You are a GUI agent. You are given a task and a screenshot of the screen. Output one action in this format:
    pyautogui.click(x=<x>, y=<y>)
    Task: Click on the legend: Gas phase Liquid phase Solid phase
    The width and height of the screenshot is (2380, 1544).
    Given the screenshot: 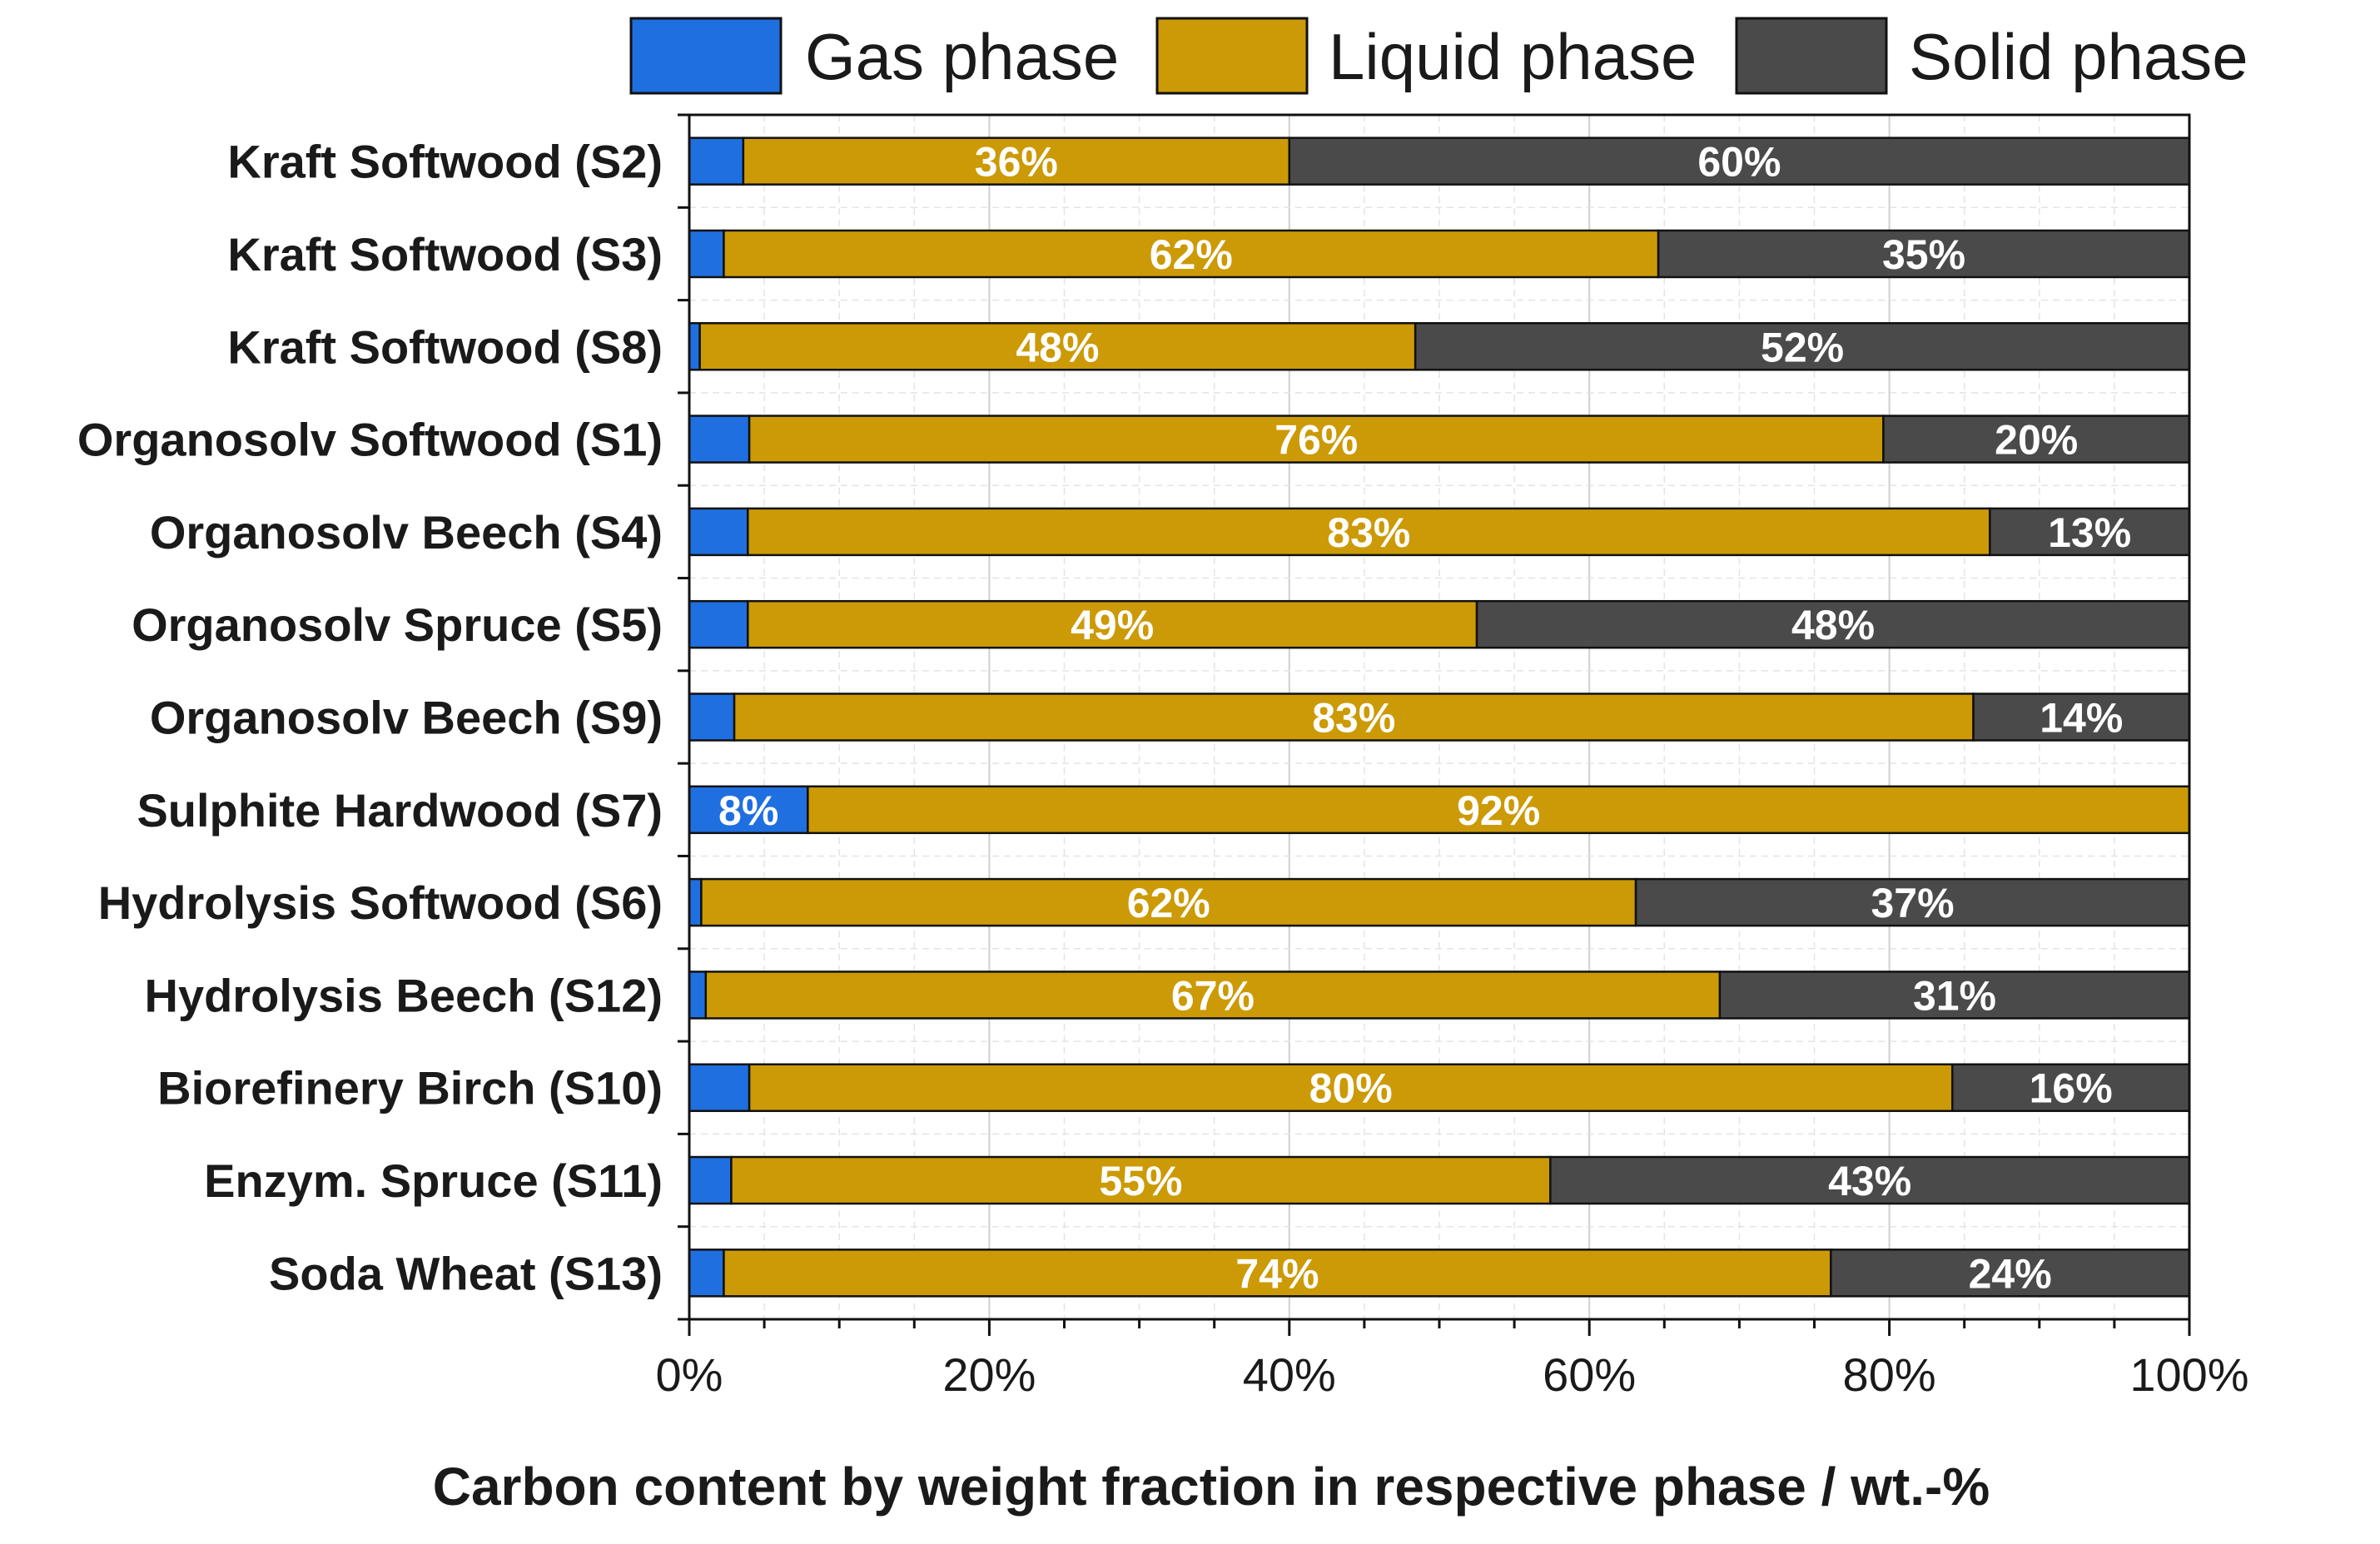 What is the action you would take?
    pyautogui.click(x=1438, y=56)
    